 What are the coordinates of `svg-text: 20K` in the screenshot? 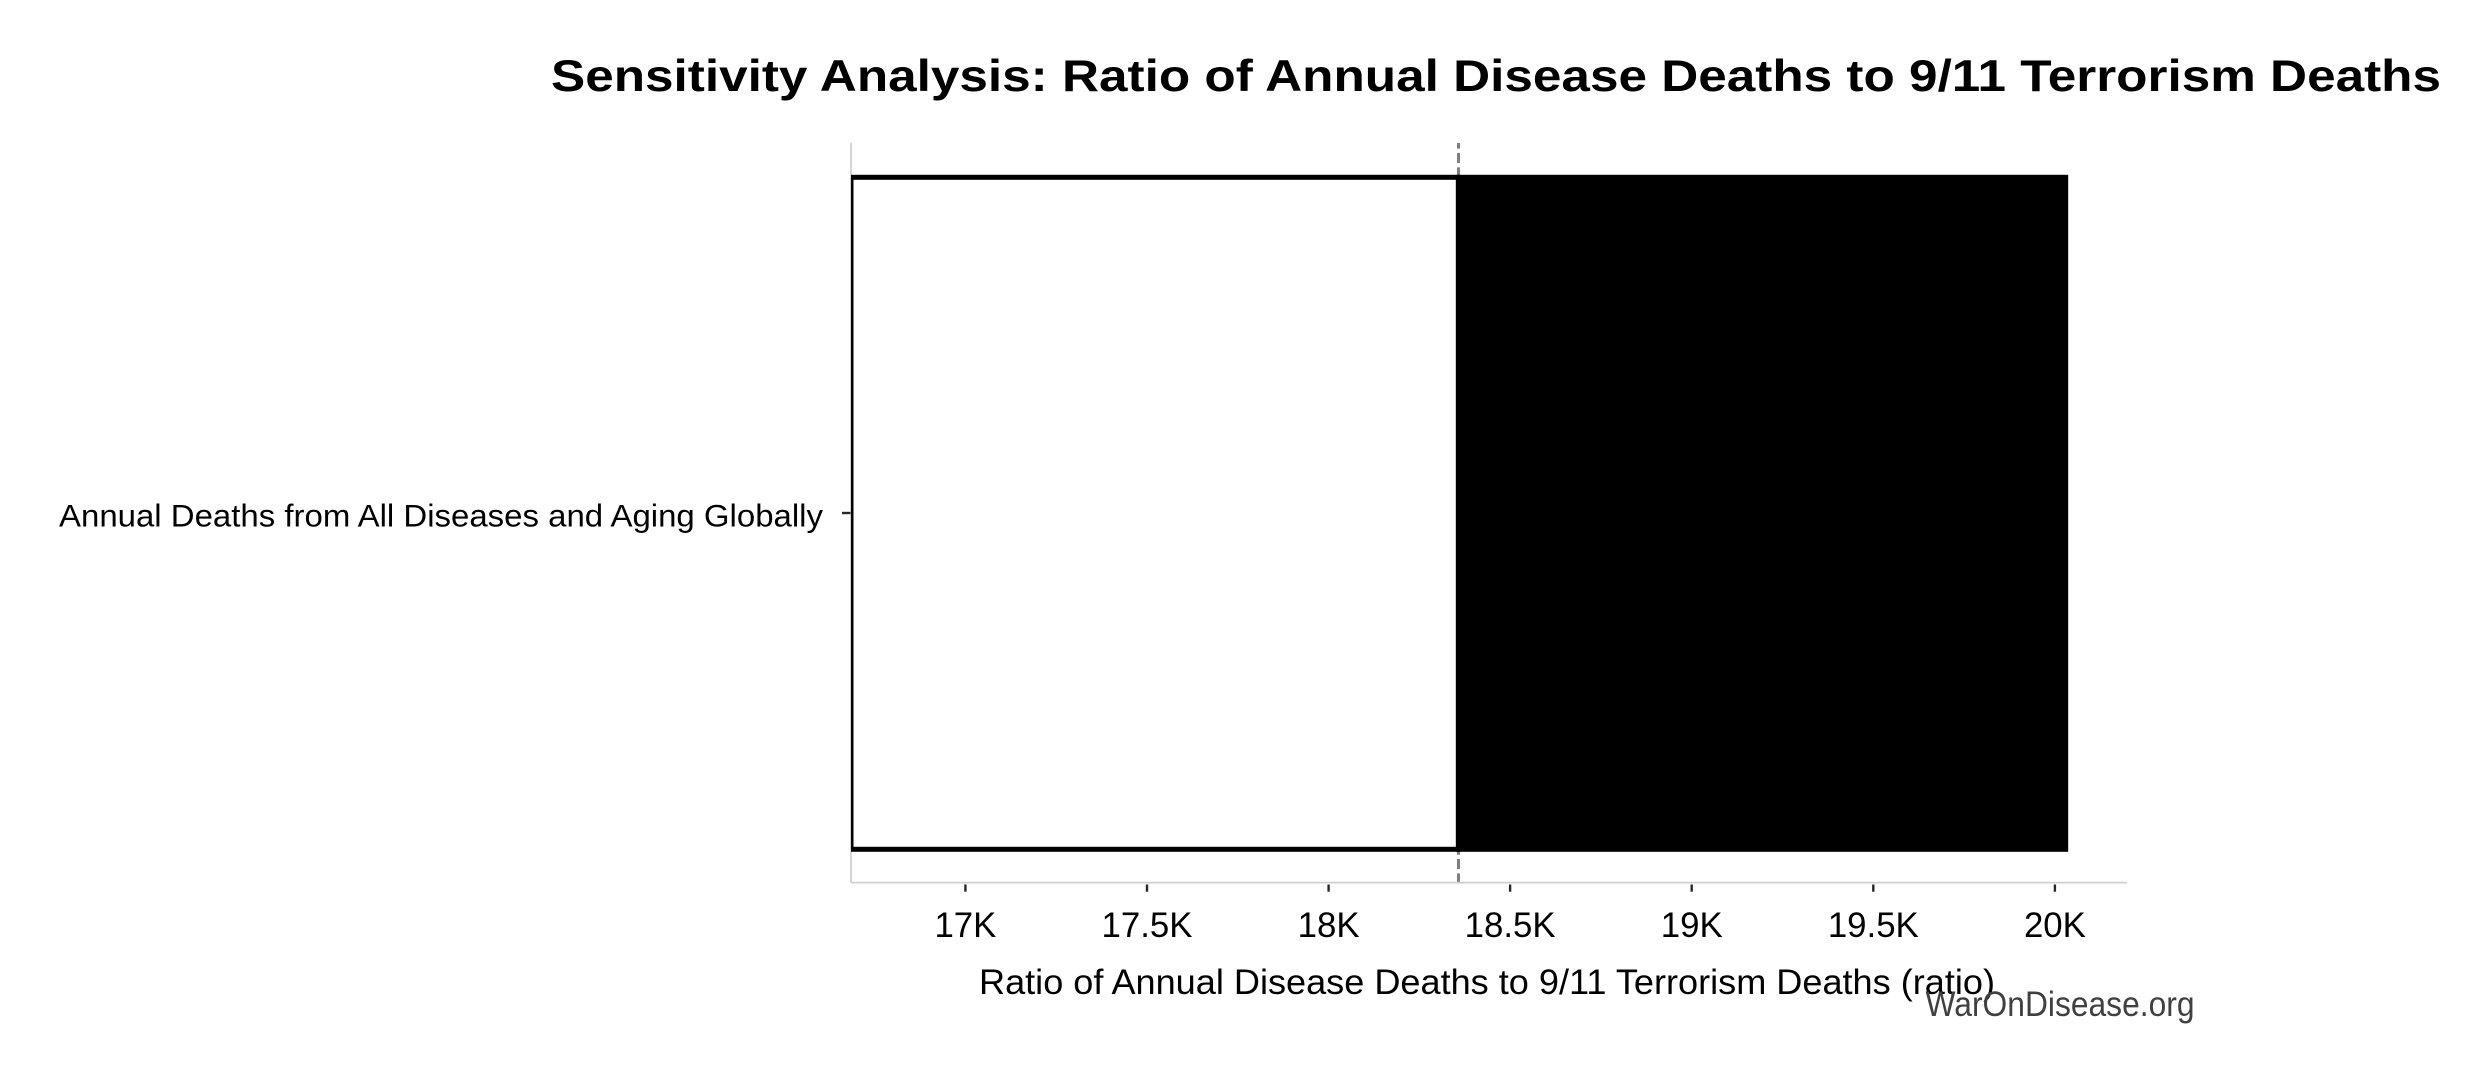 It's located at (2055, 925).